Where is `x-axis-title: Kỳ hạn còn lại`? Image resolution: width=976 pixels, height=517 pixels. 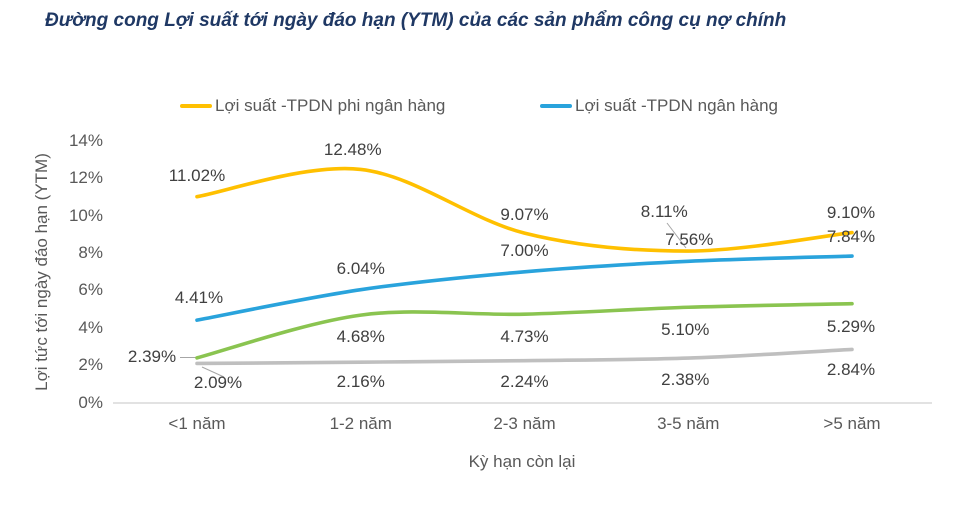
x-axis-title: Kỳ hạn còn lại is located at coordinates (522, 461).